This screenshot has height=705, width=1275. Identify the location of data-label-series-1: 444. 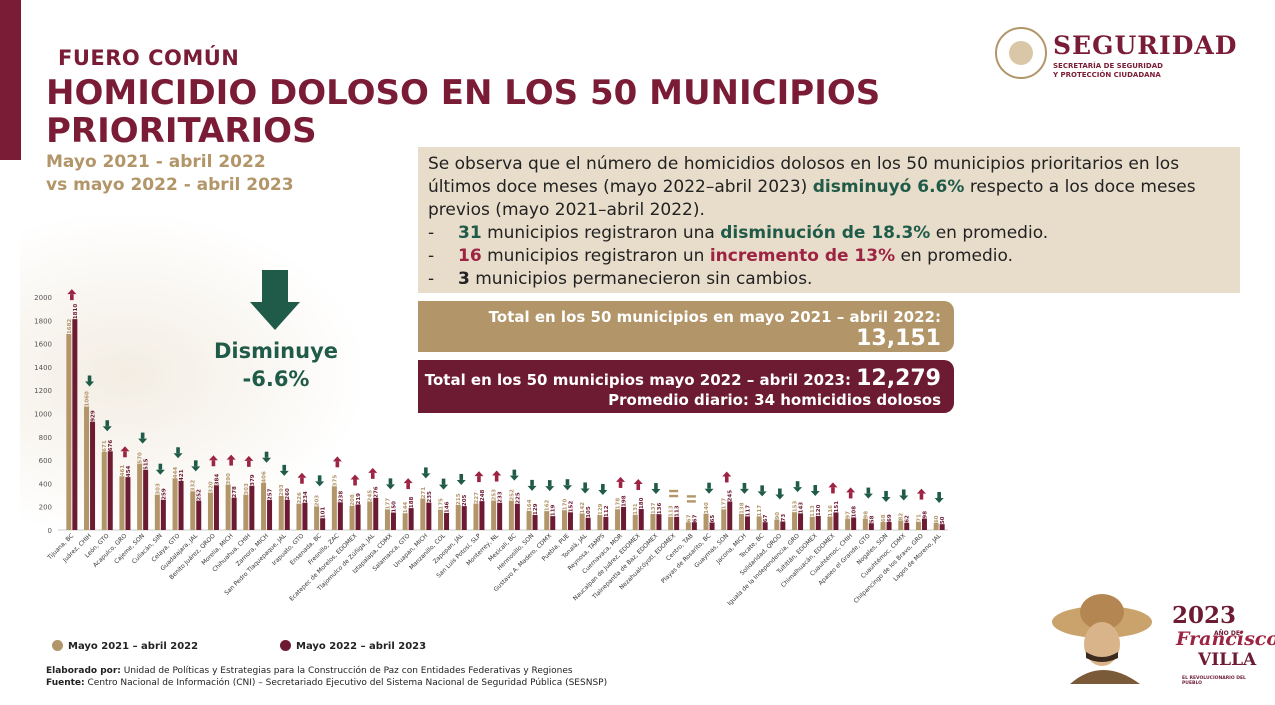
(176, 473).